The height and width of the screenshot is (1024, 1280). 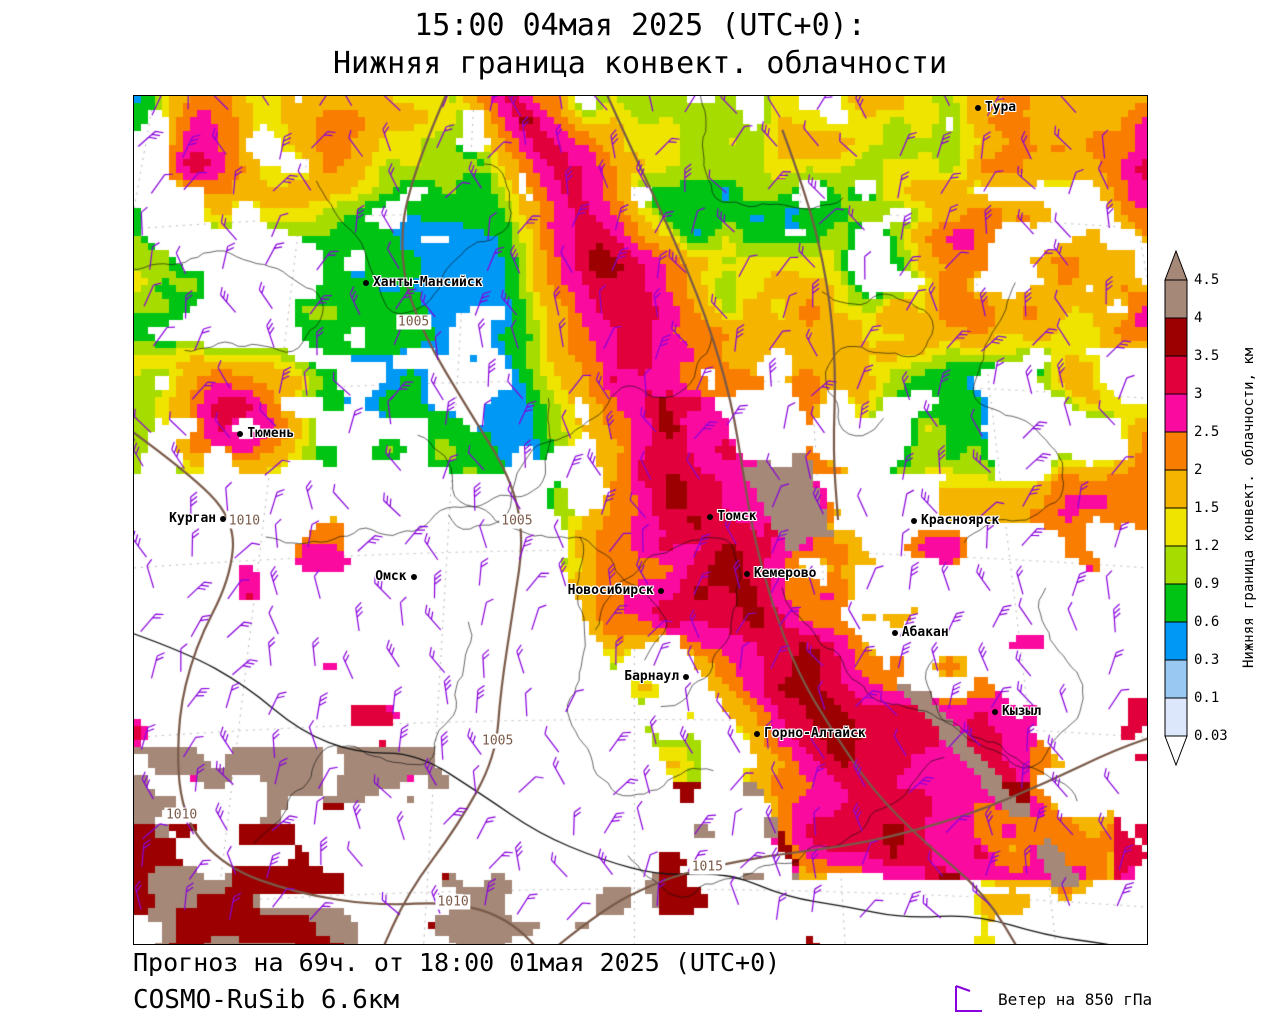 What do you see at coordinates (968, 998) in the screenshot?
I see `wind-barb-icon` at bounding box center [968, 998].